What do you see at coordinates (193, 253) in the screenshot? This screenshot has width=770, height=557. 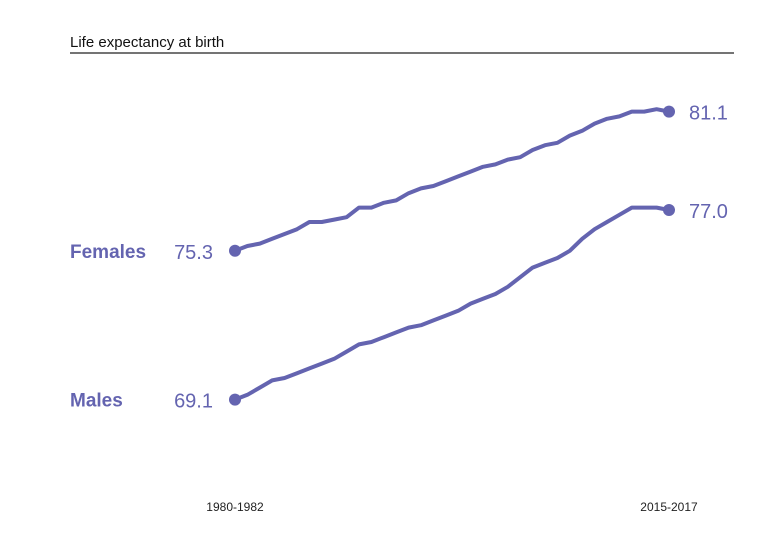 I see `females-start-value-label: 75.3` at bounding box center [193, 253].